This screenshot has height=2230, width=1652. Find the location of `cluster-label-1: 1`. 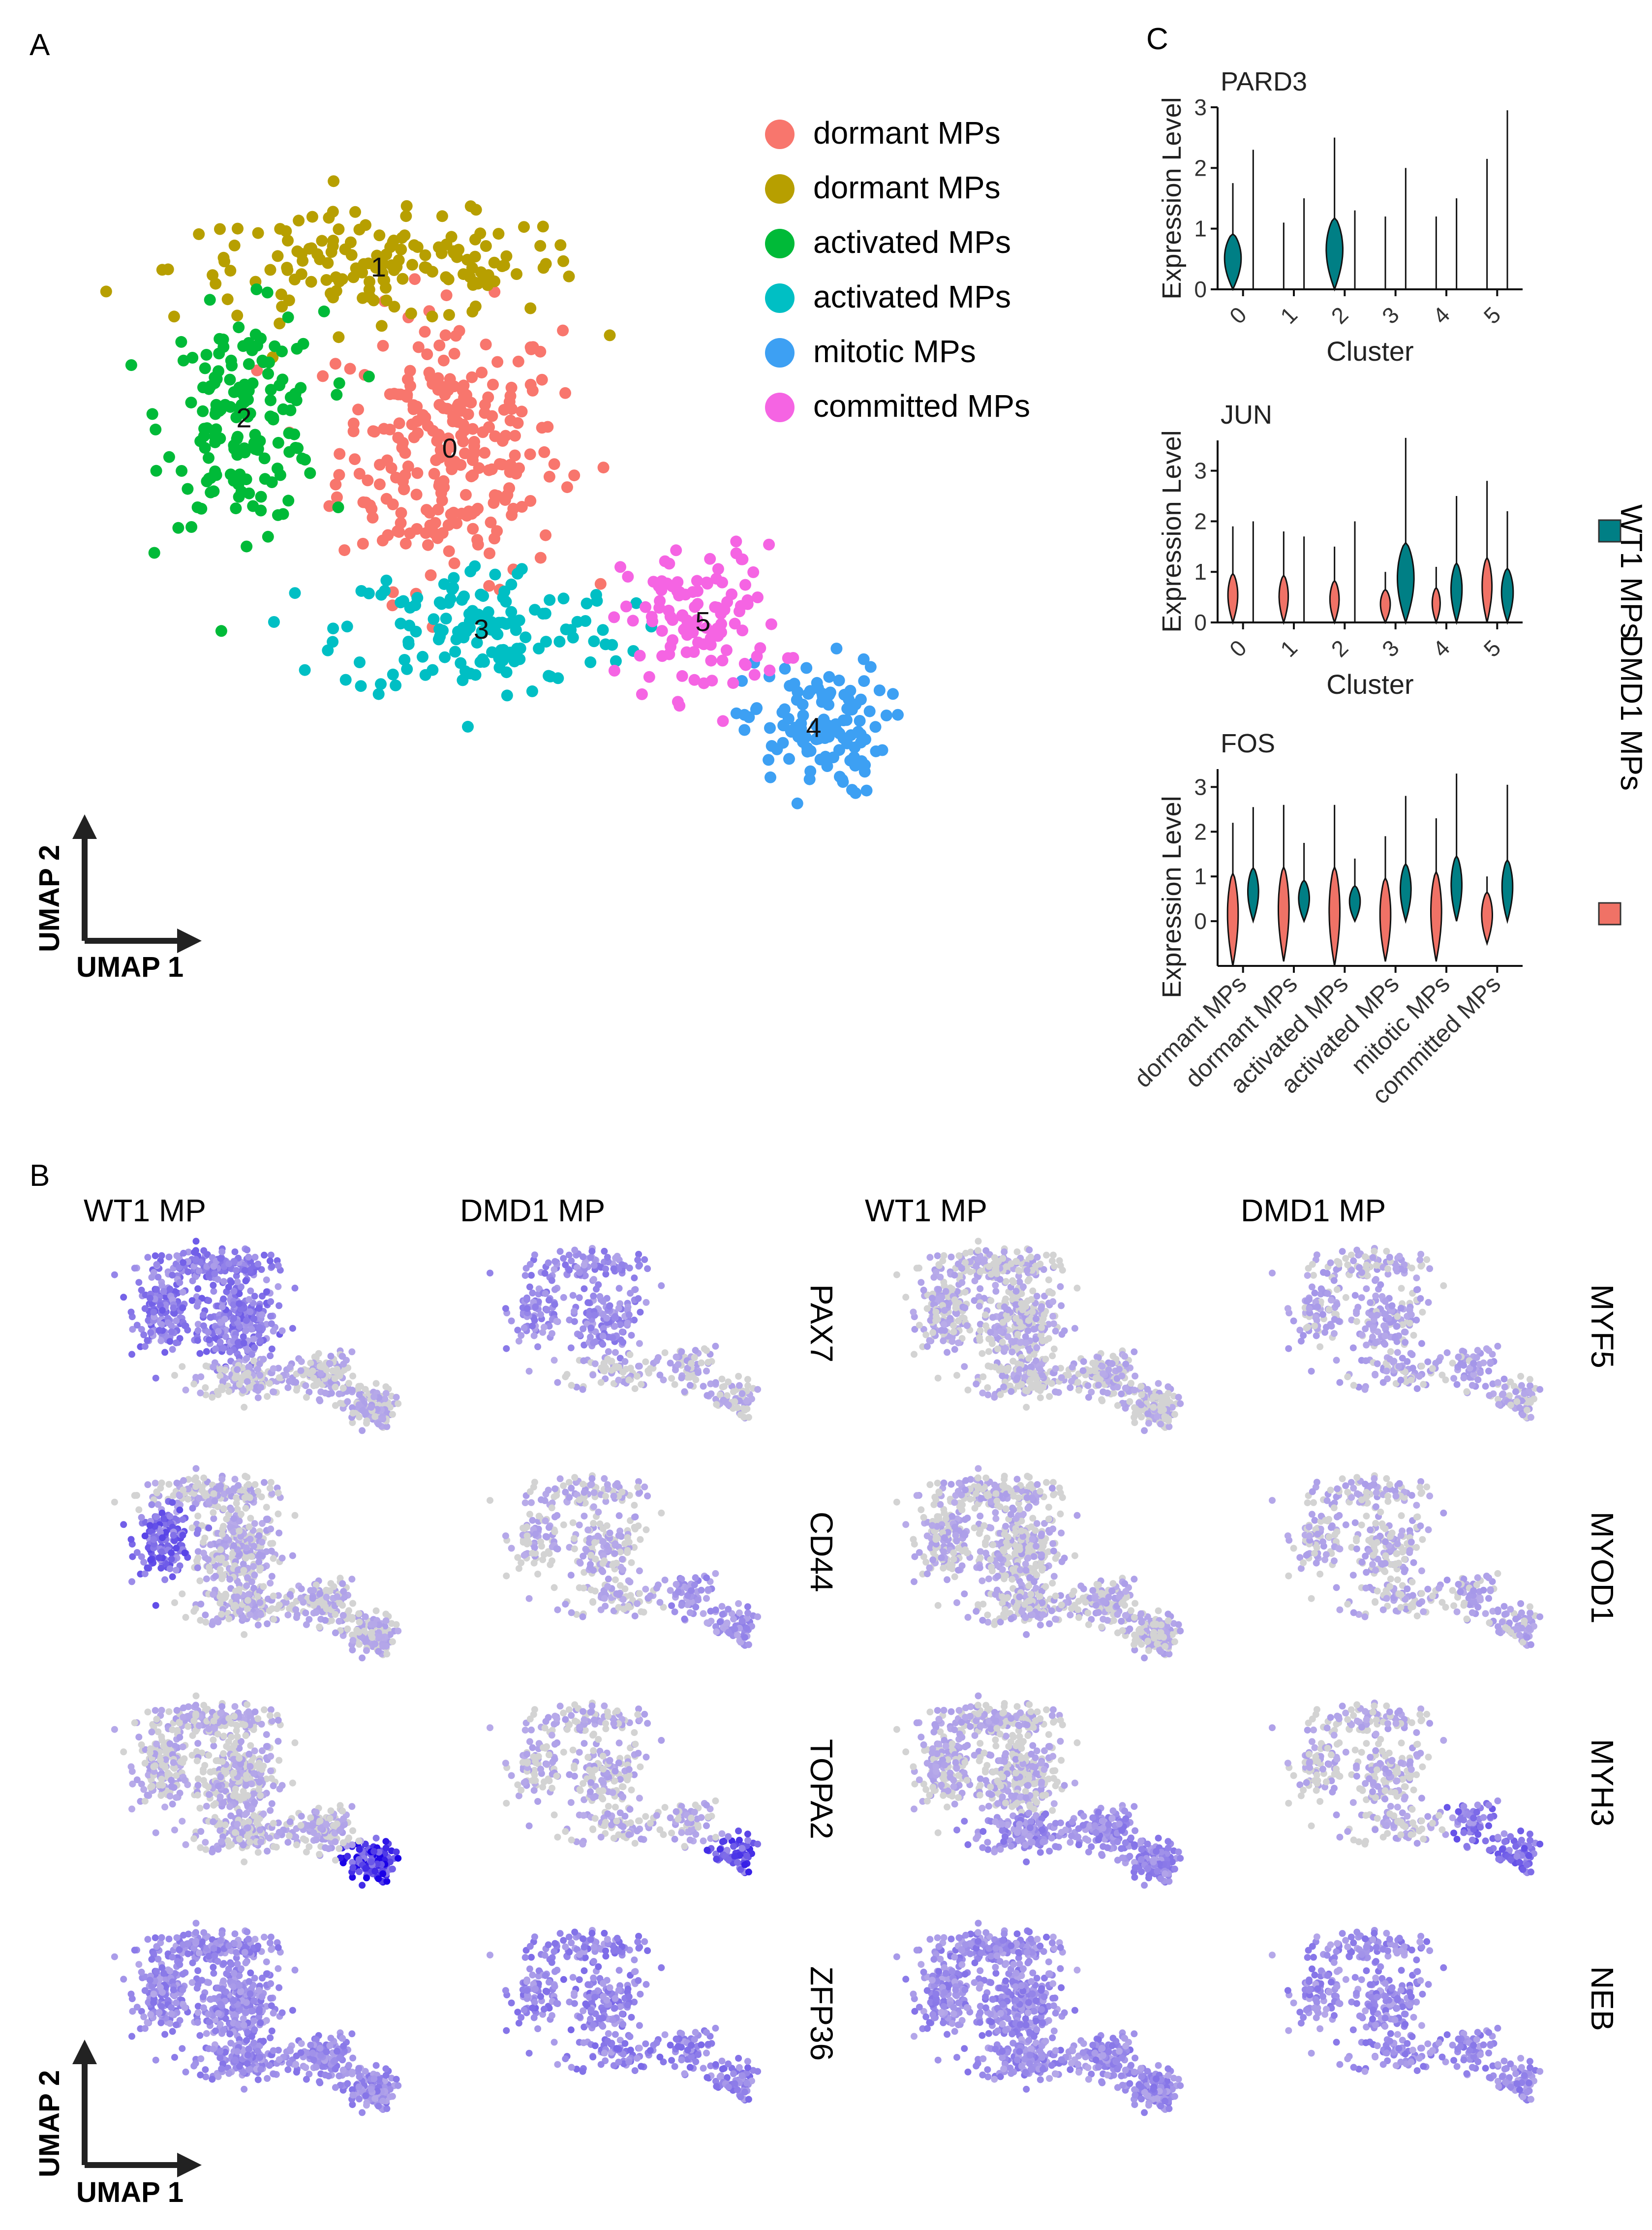

cluster-label-1: 1 is located at coordinates (378, 267).